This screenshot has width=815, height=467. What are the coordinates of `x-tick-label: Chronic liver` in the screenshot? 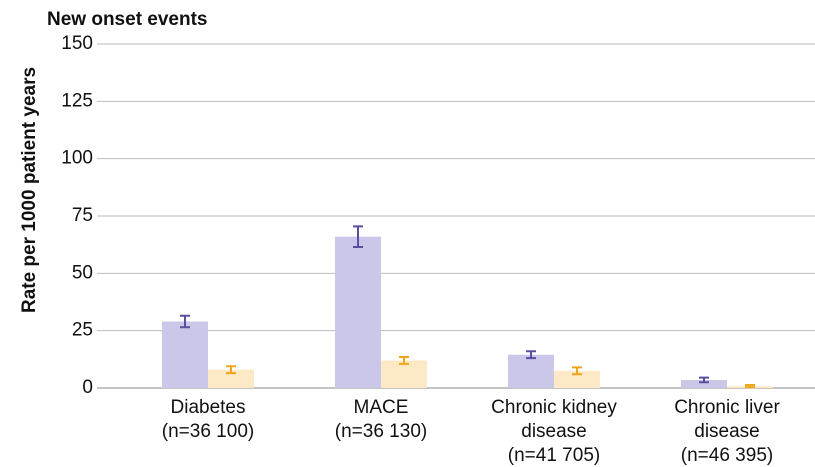 It's located at (727, 407).